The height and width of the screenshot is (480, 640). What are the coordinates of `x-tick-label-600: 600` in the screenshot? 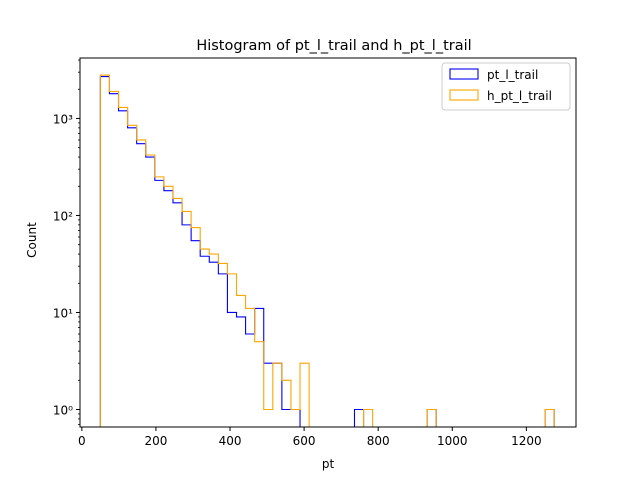 It's located at (304, 441).